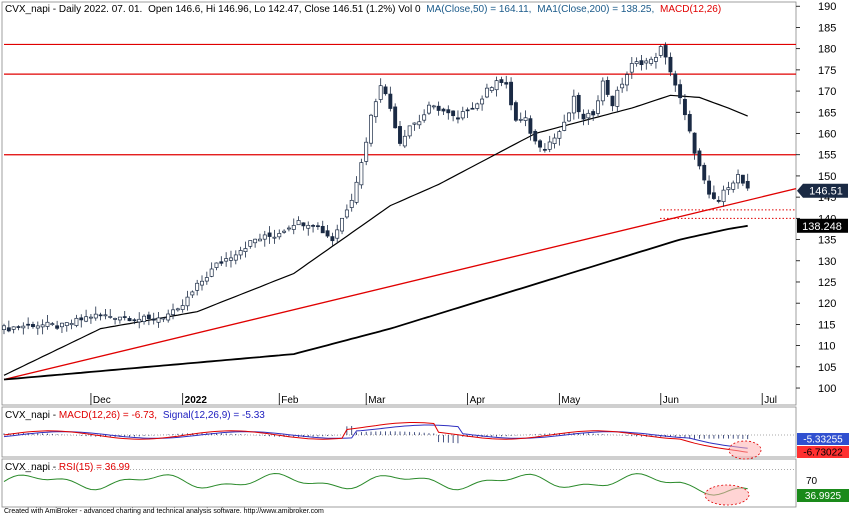  Describe the element at coordinates (822, 227) in the screenshot. I see `ma200-value: 138.248` at that location.